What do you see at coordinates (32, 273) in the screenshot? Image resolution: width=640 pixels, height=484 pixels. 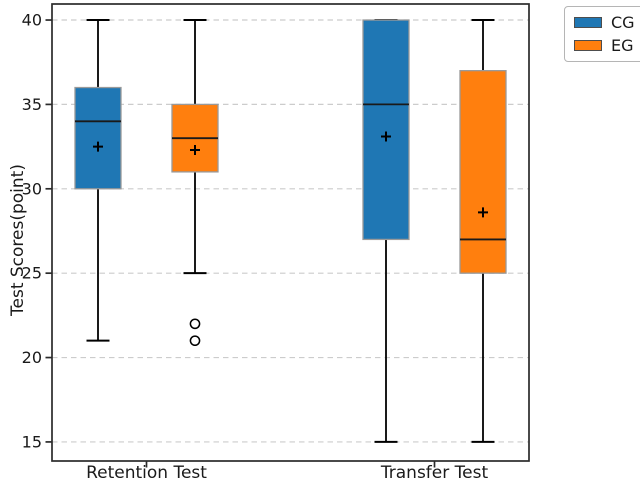 I see `y-tick-label-25: 25` at bounding box center [32, 273].